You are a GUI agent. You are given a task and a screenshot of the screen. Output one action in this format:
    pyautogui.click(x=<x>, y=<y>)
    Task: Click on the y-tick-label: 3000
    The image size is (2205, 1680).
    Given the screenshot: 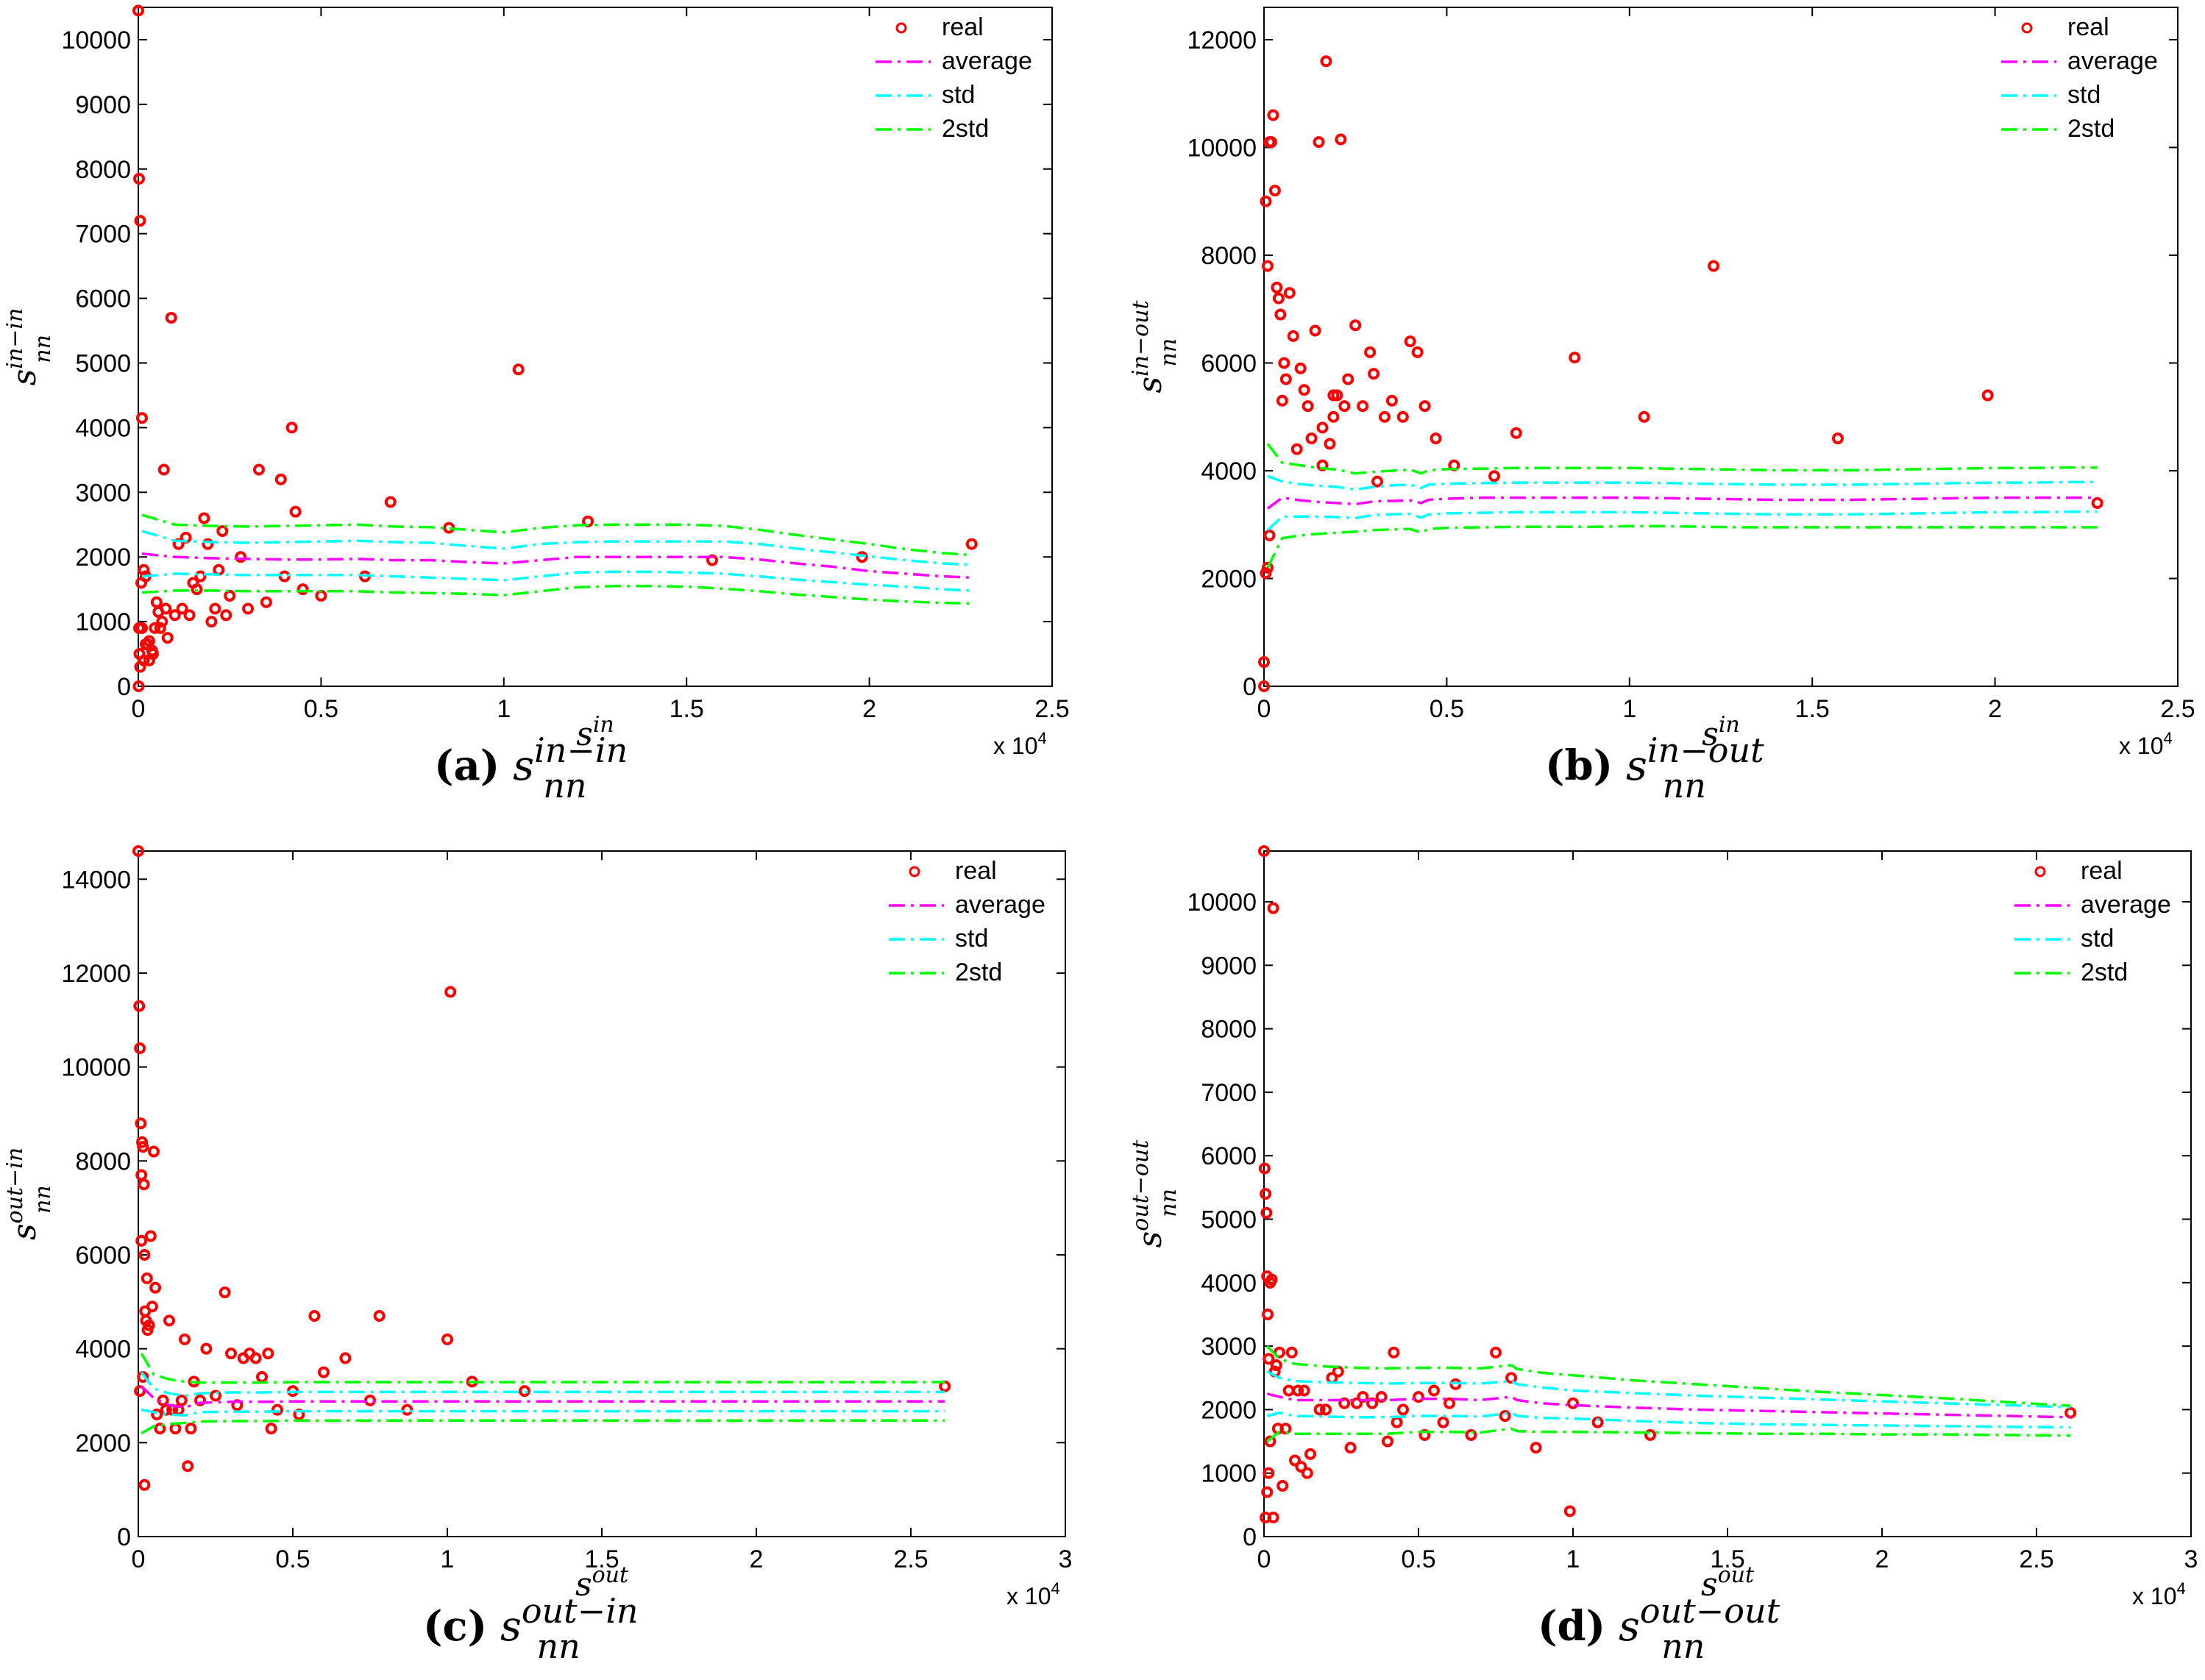 What is the action you would take?
    pyautogui.click(x=1229, y=1347)
    